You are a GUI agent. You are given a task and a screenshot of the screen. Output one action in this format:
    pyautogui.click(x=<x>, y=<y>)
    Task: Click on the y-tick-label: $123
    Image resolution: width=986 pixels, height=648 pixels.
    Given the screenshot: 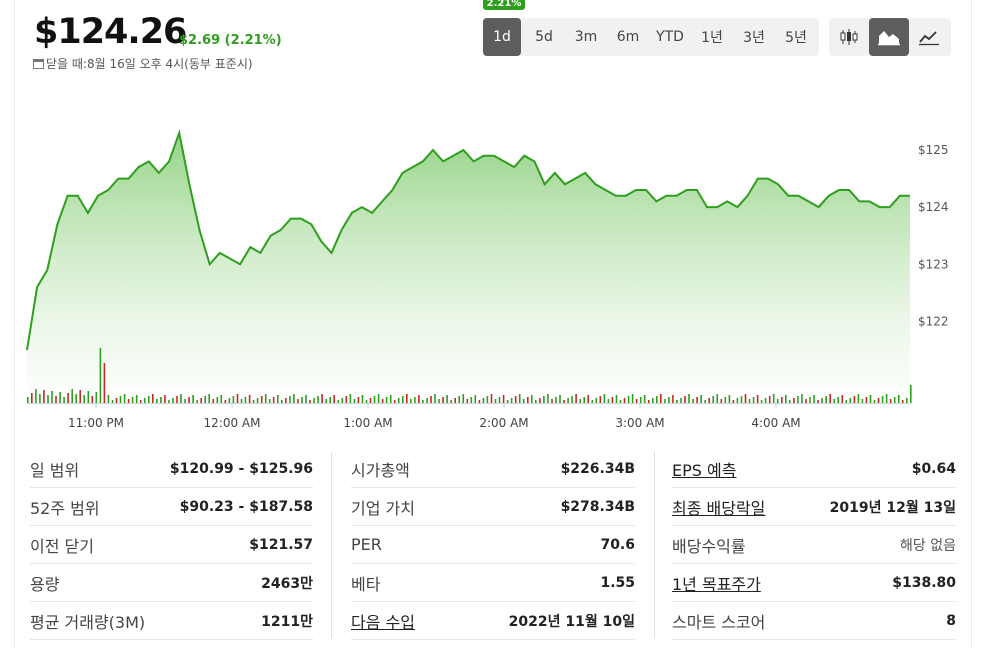 What is the action you would take?
    pyautogui.click(x=933, y=264)
    